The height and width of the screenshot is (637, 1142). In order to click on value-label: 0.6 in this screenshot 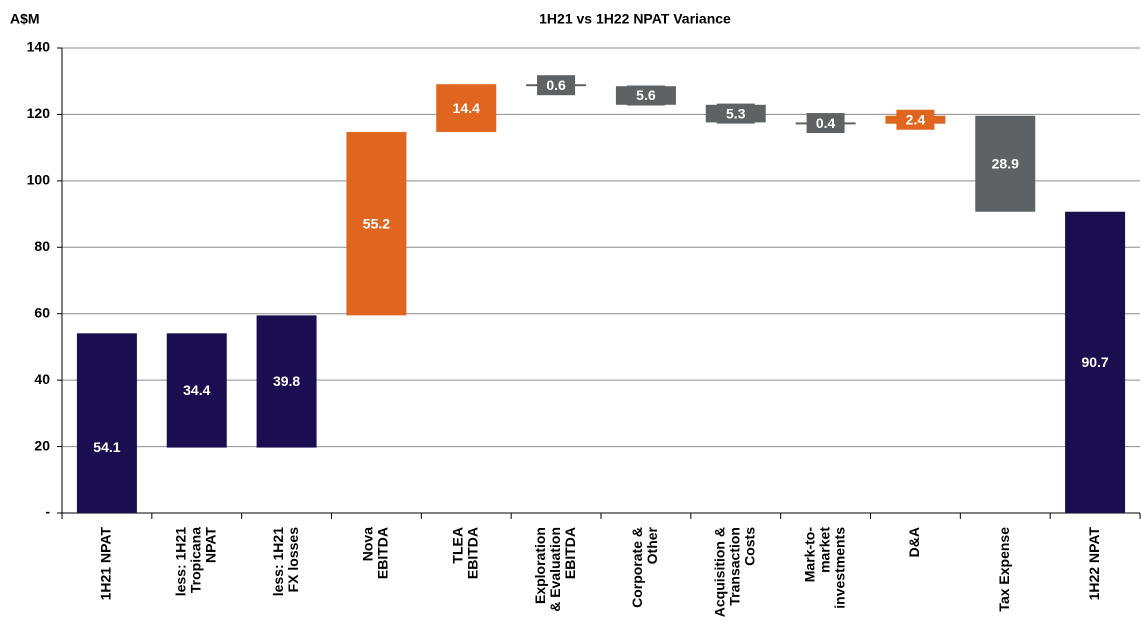, I will do `click(556, 85)`.